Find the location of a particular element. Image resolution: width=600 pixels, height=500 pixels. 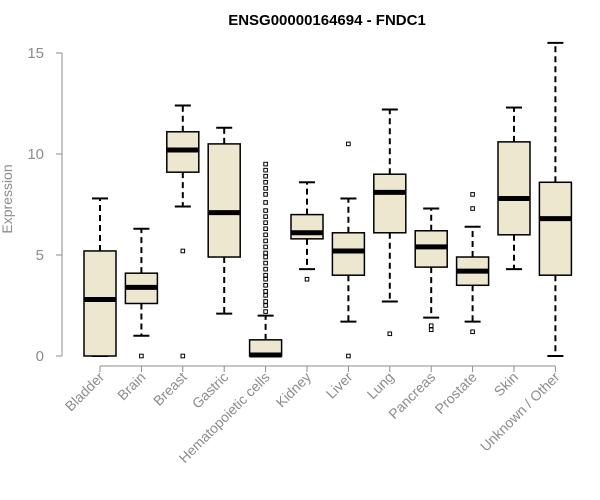

box-bladder is located at coordinates (100, 277).